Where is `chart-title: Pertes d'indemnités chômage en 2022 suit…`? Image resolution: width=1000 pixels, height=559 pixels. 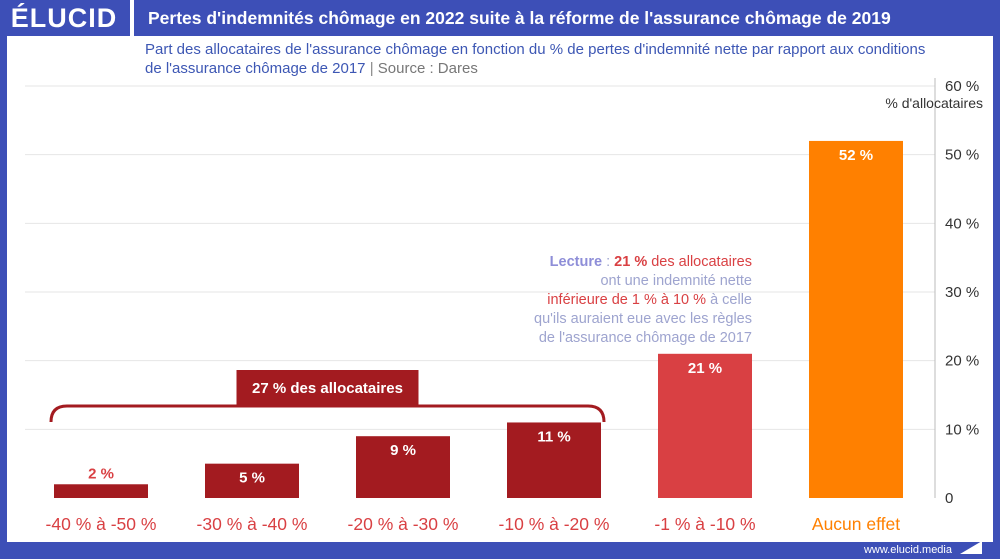 chart-title: Pertes d'indemnités chômage en 2022 suit… is located at coordinates (519, 18).